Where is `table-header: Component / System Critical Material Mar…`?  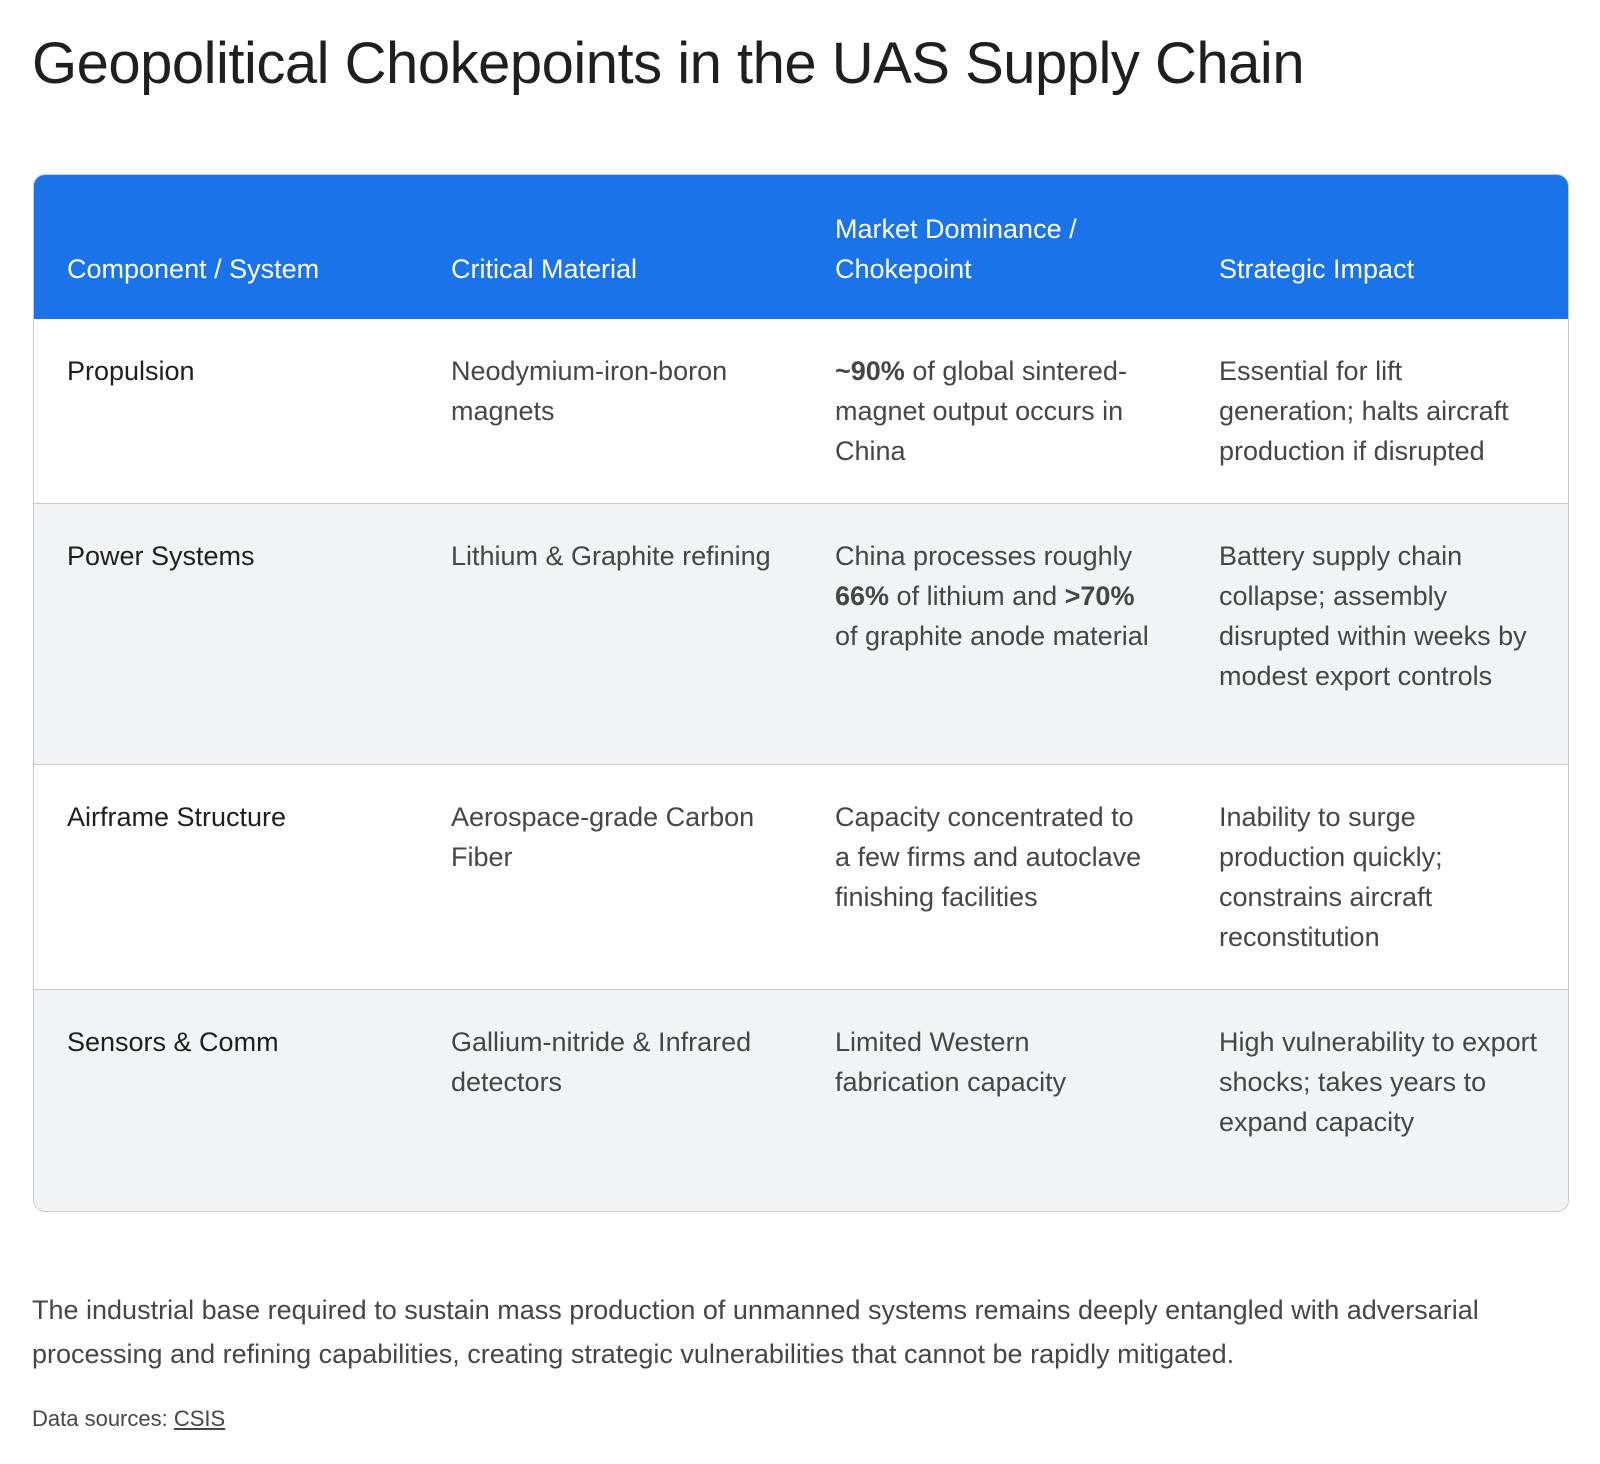 table-header: Component / System Critical Material Mar… is located at coordinates (801, 247).